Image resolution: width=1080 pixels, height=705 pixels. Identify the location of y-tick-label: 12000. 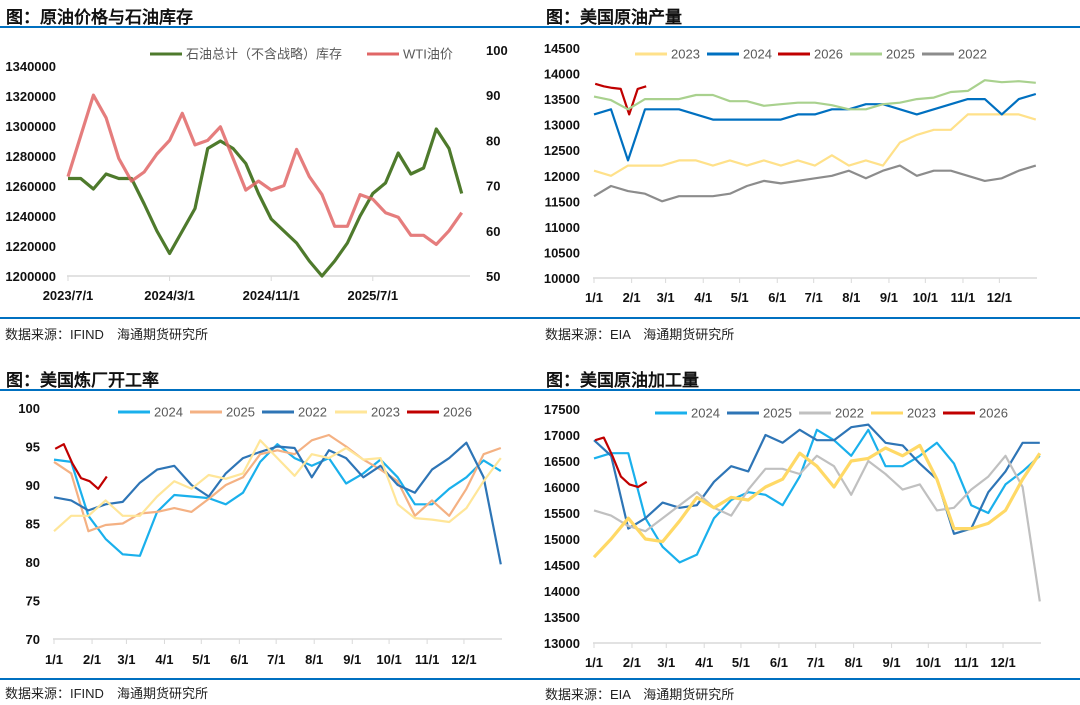
(562, 176).